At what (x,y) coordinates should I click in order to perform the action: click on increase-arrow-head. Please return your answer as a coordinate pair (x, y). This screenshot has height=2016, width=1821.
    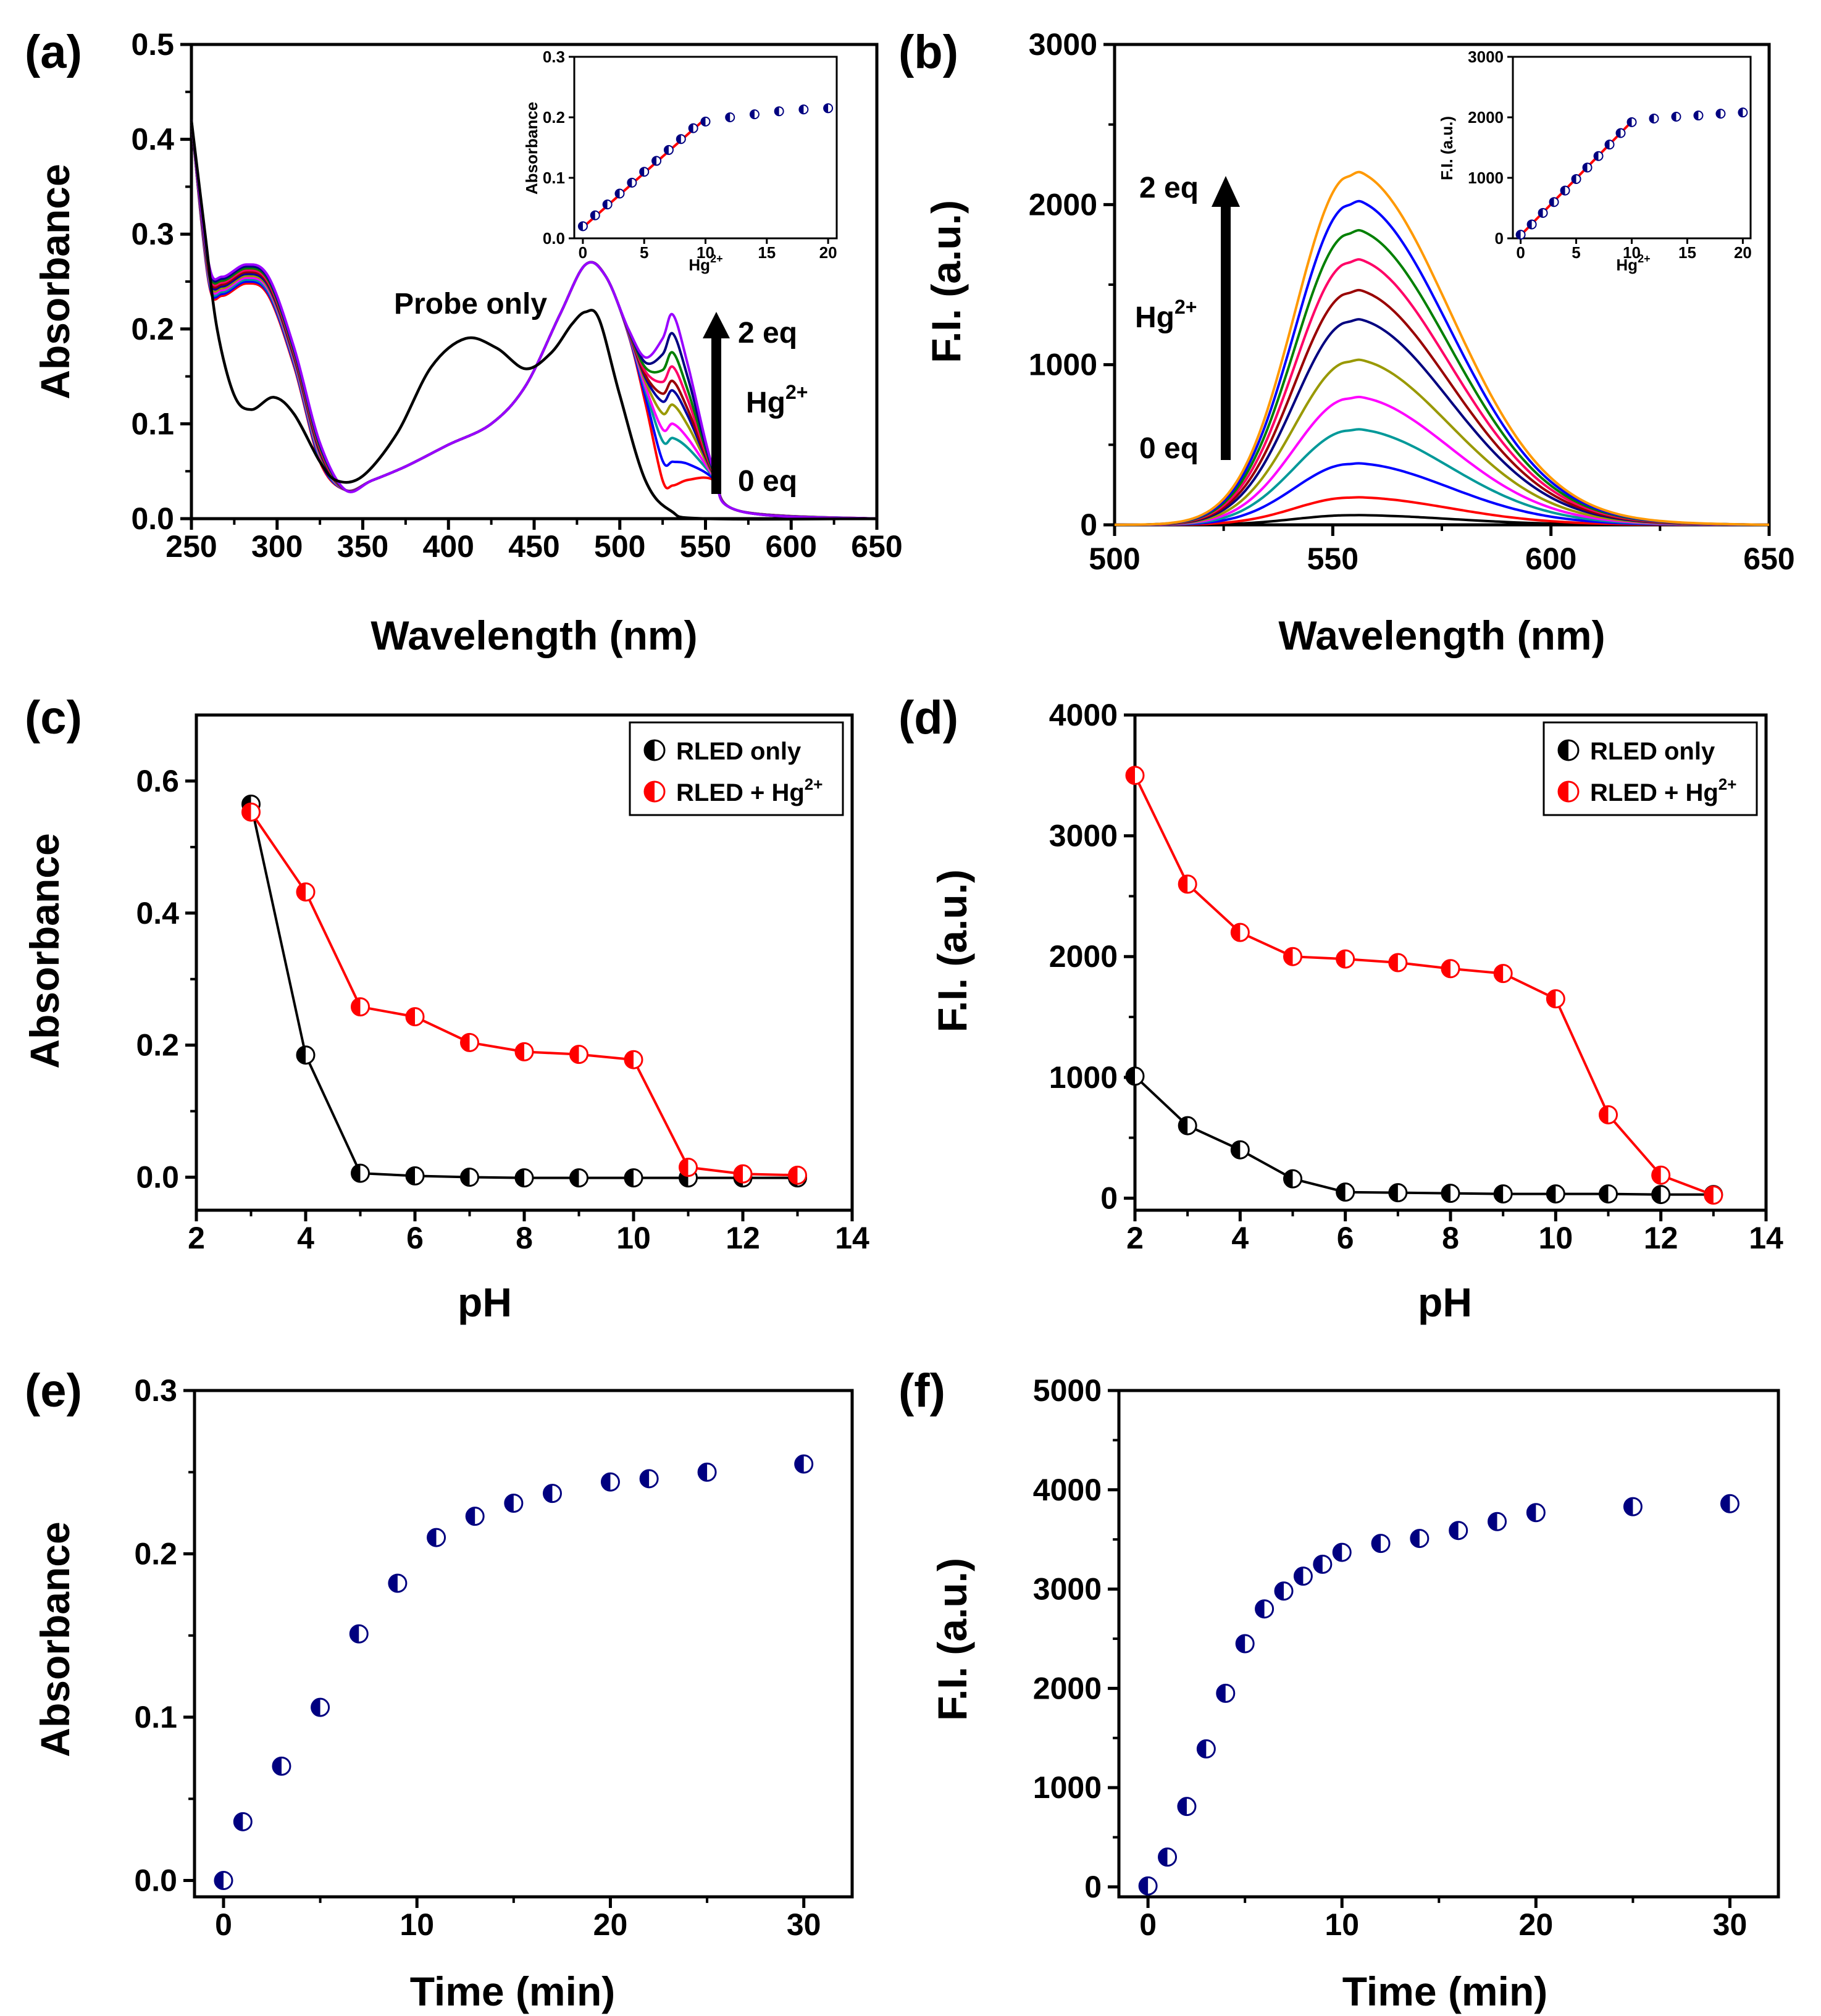
    Looking at the image, I should click on (717, 325).